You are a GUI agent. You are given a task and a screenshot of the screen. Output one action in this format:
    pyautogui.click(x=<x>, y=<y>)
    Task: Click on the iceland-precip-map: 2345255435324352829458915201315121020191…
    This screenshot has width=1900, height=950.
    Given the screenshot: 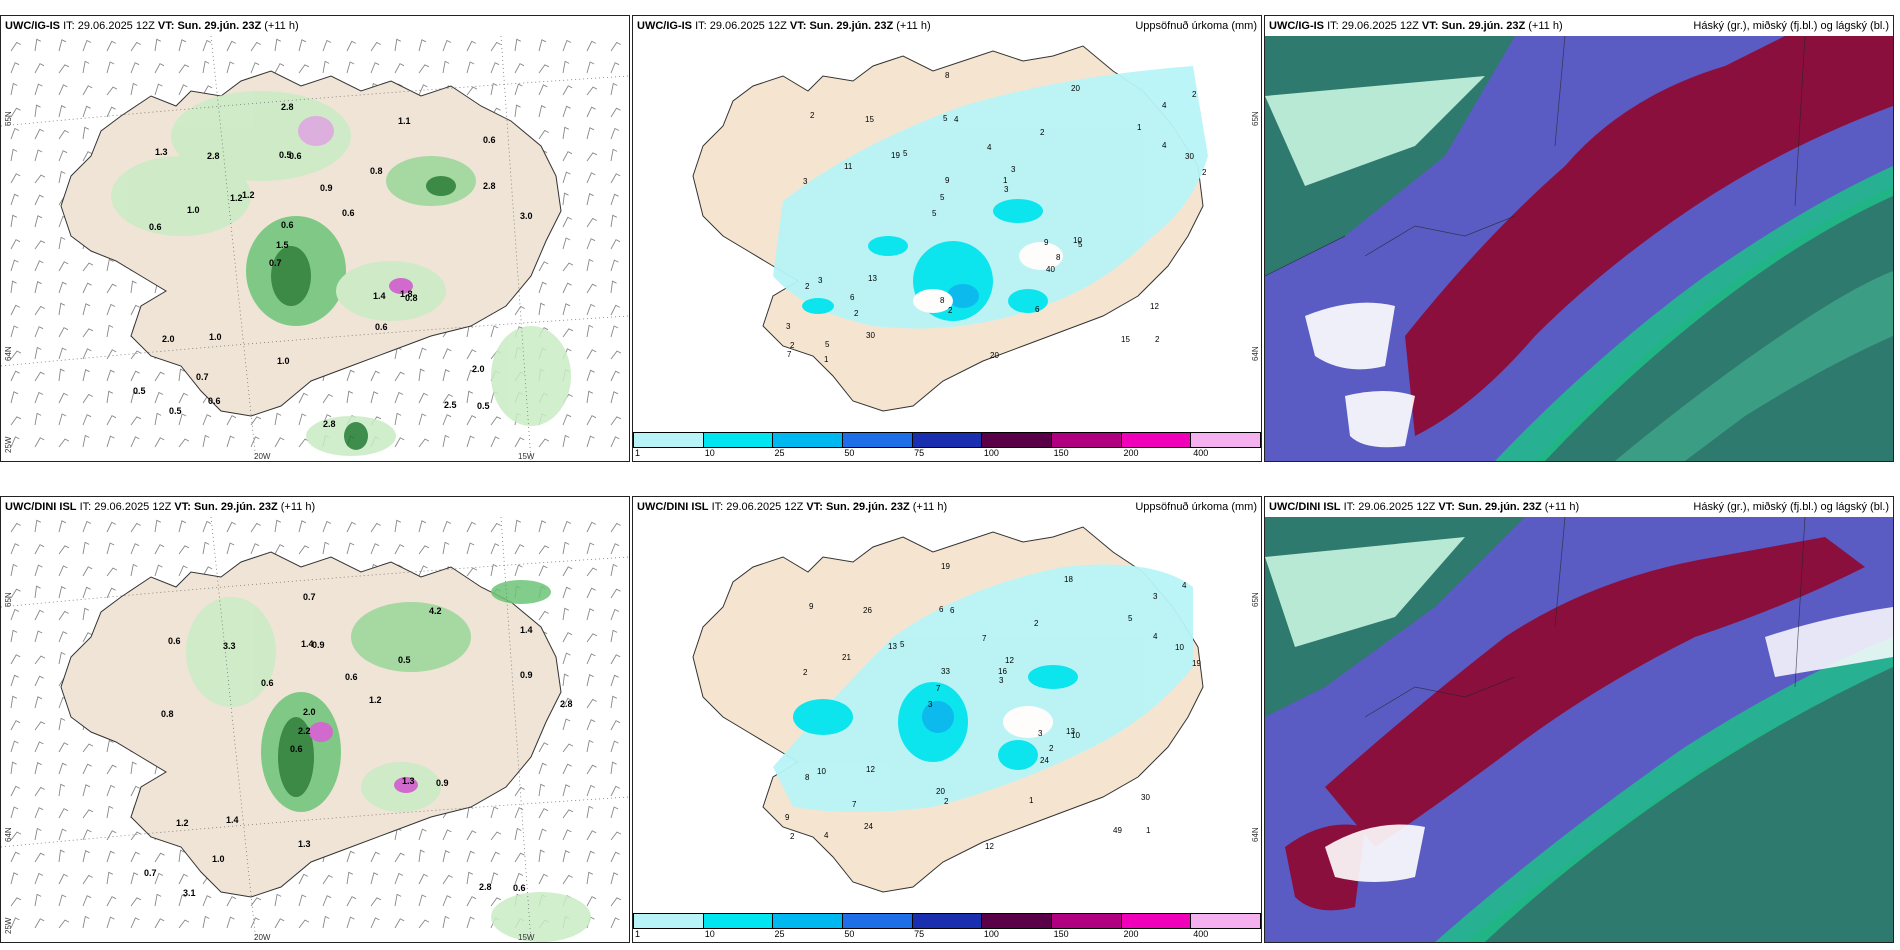 What is the action you would take?
    pyautogui.click(x=950, y=228)
    